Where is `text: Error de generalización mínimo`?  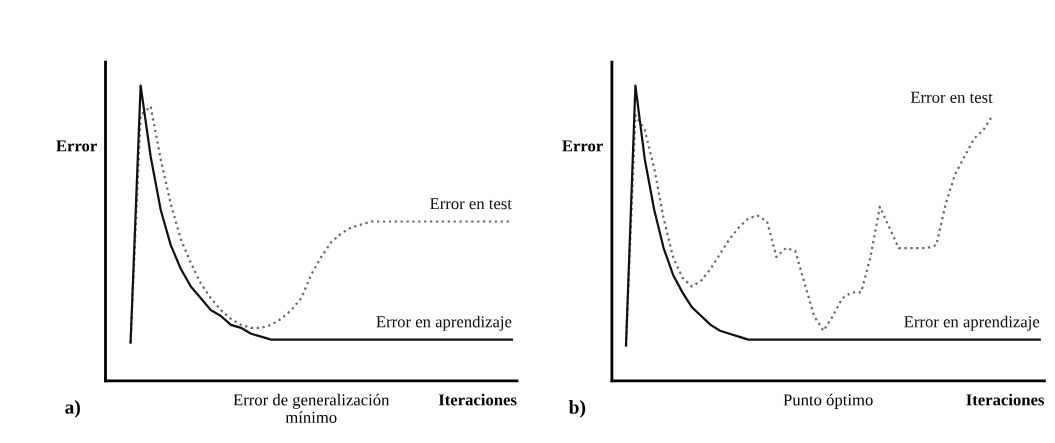 text: Error de generalización mínimo is located at coordinates (311, 408).